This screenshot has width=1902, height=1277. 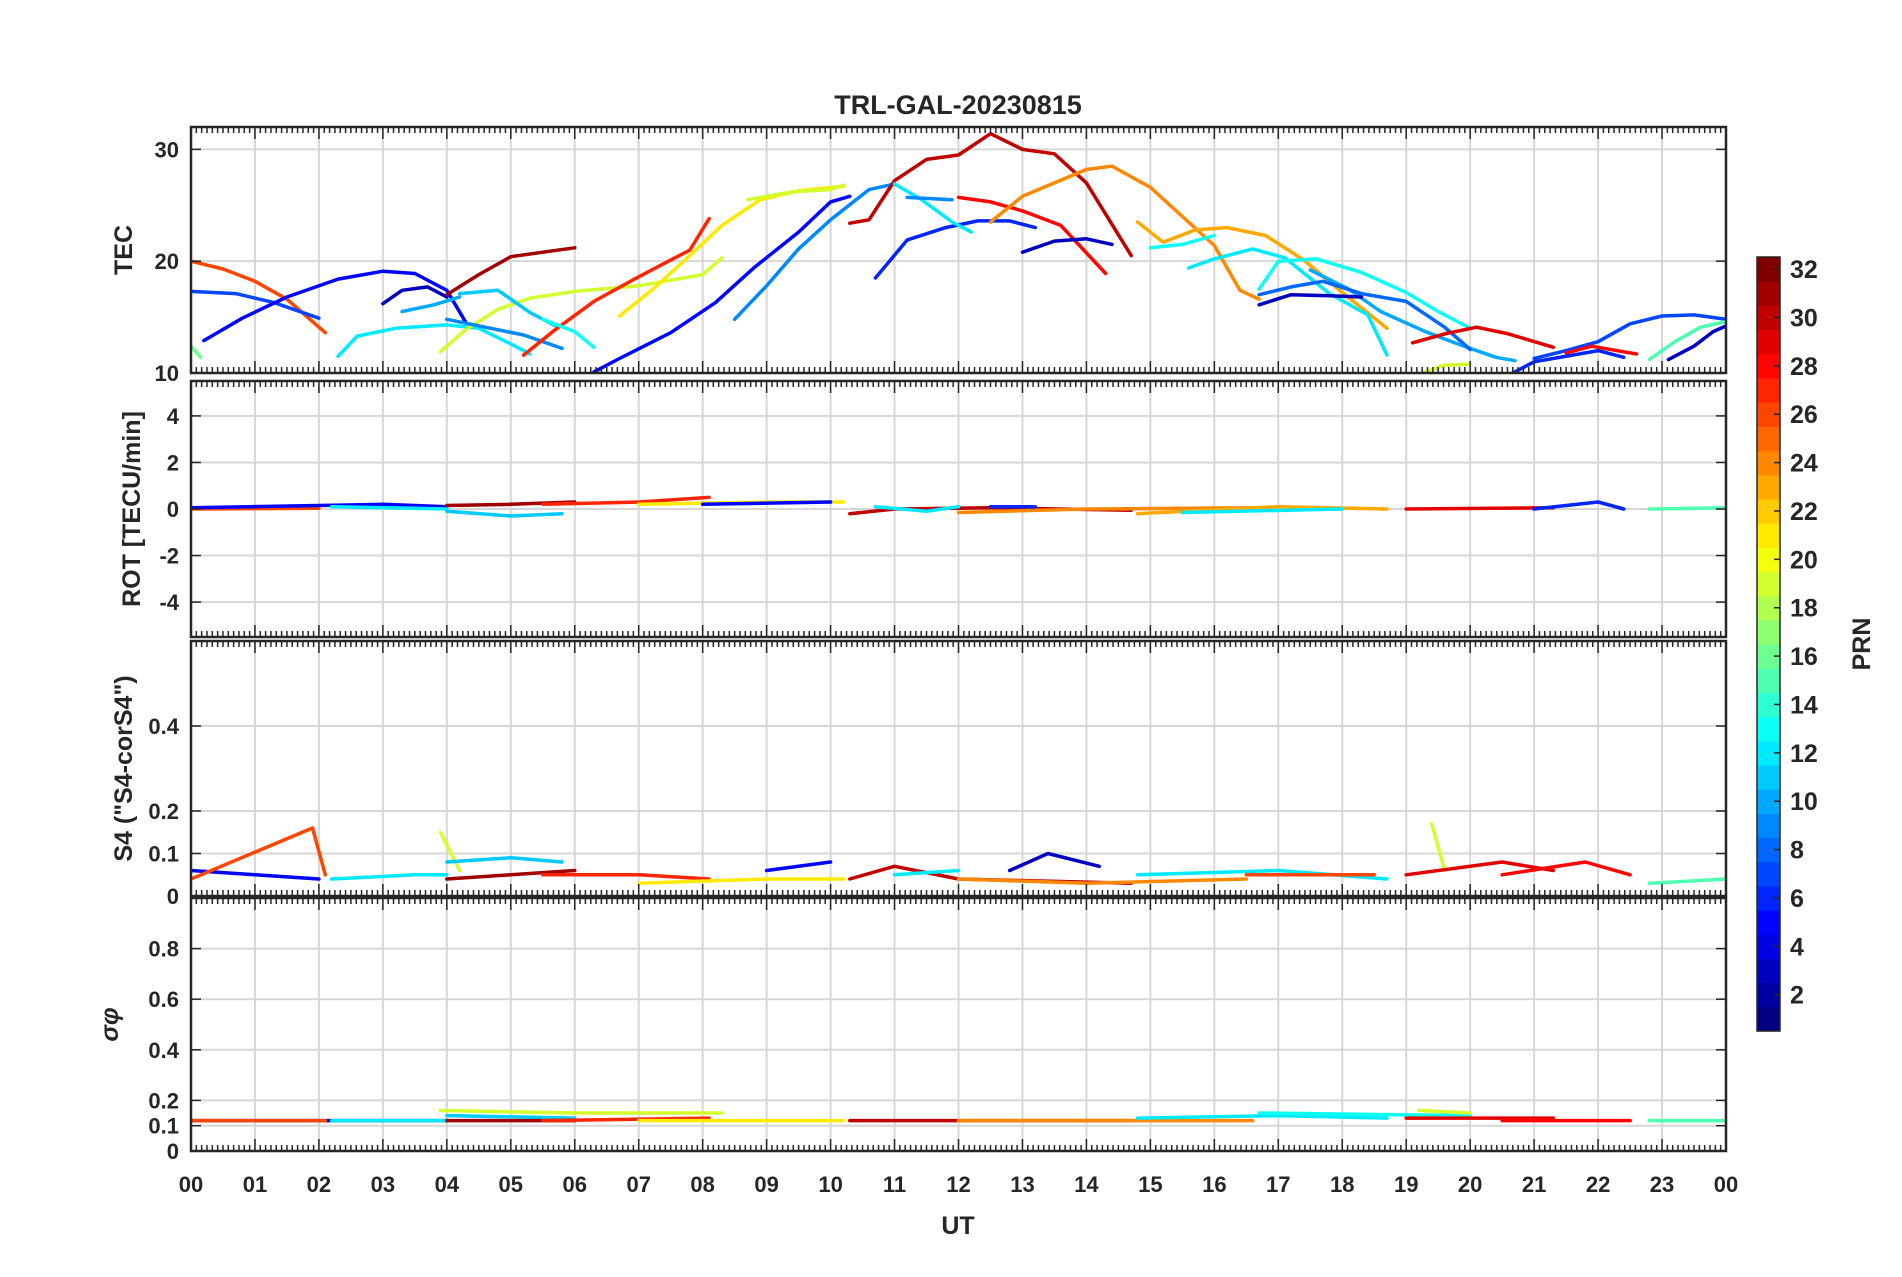 What do you see at coordinates (1804, 754) in the screenshot?
I see `colorbar-tick-label: 12` at bounding box center [1804, 754].